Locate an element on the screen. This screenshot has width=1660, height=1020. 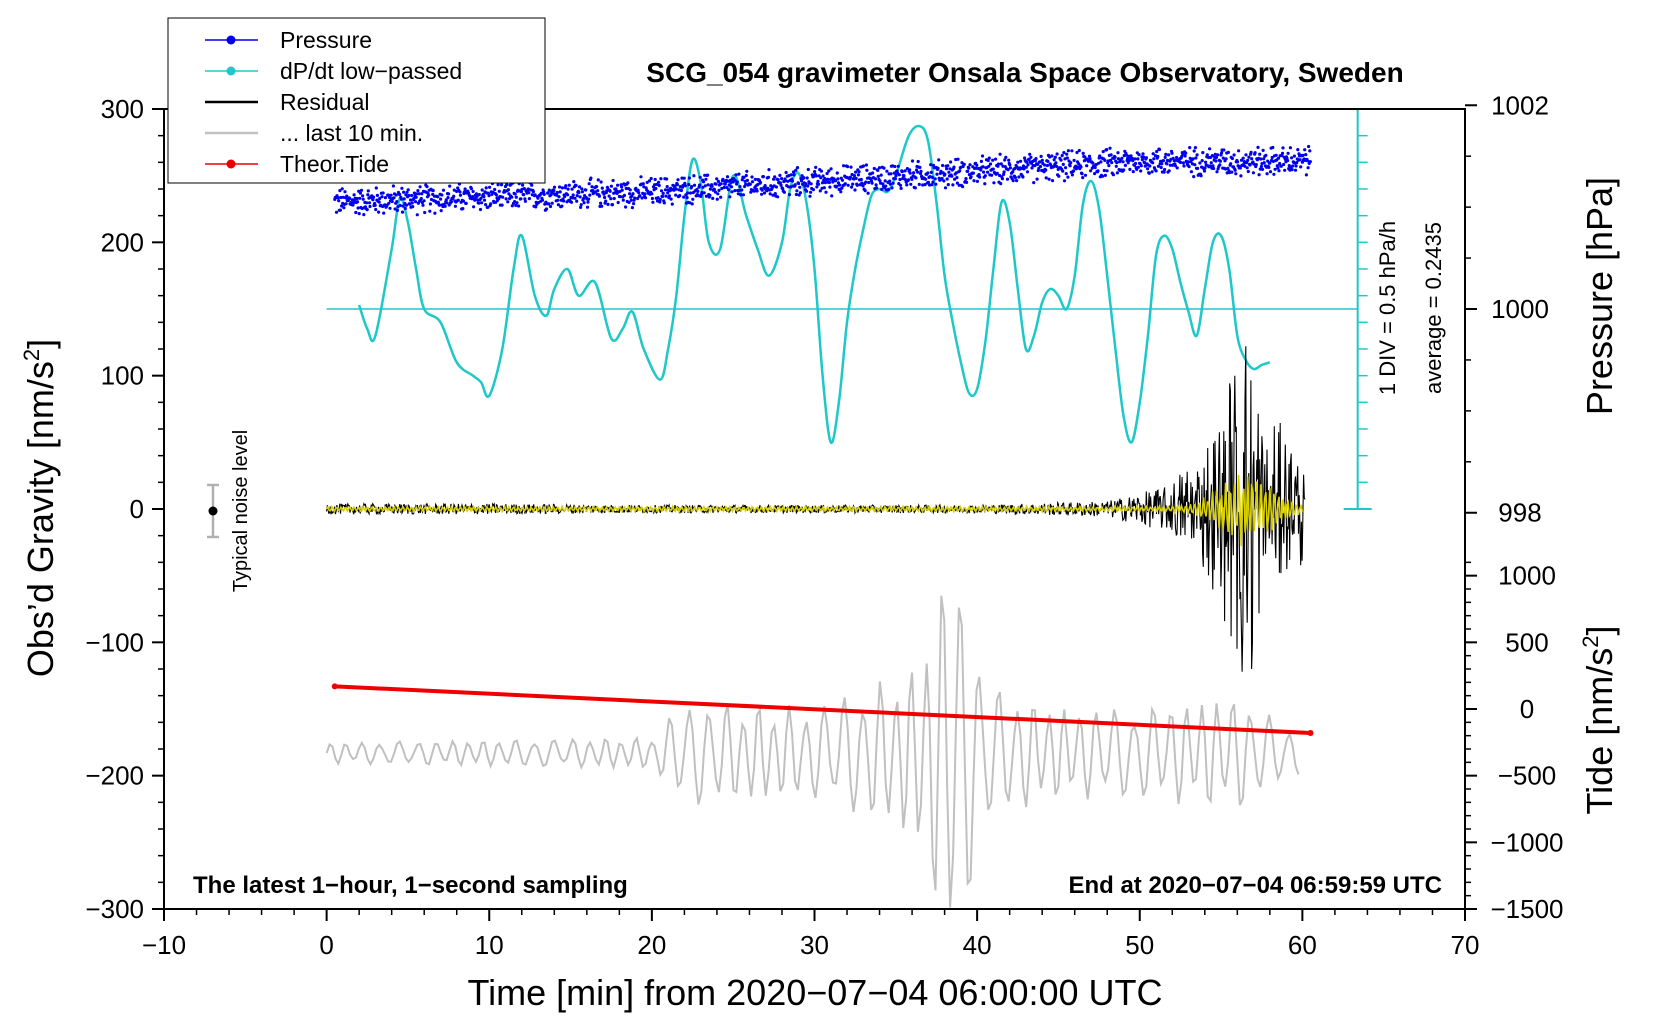
tide-tick-label: −500 is located at coordinates (1527, 776).